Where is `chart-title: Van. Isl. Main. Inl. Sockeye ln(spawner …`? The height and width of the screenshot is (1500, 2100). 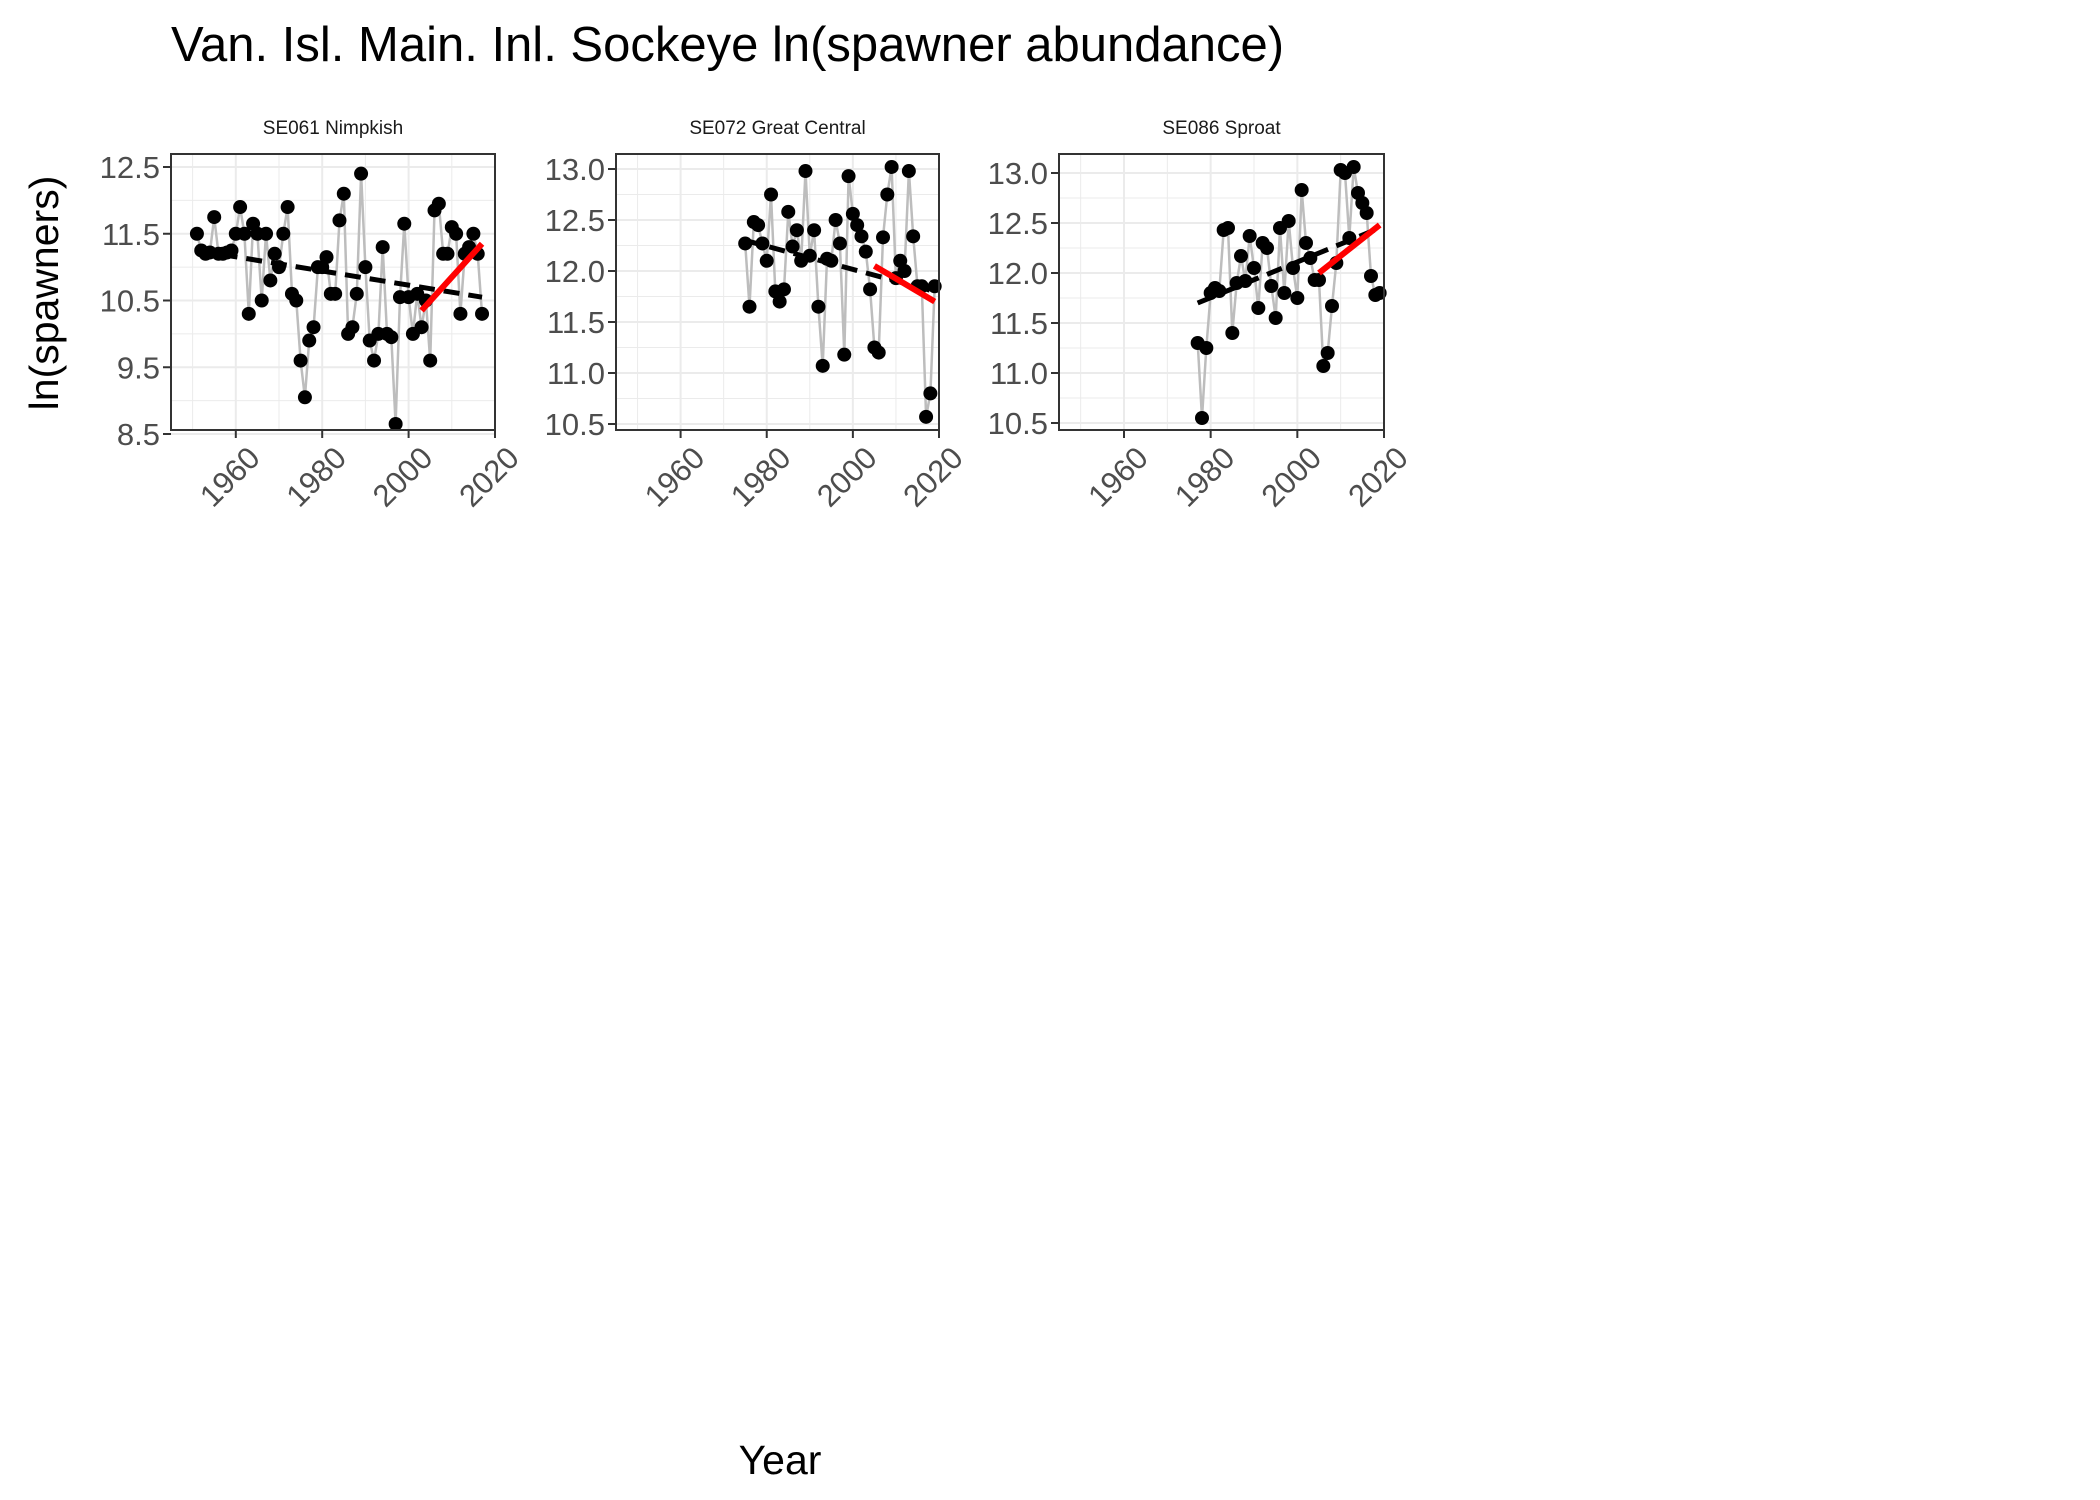 chart-title: Van. Isl. Main. Inl. Sockeye ln(spawner … is located at coordinates (727, 45).